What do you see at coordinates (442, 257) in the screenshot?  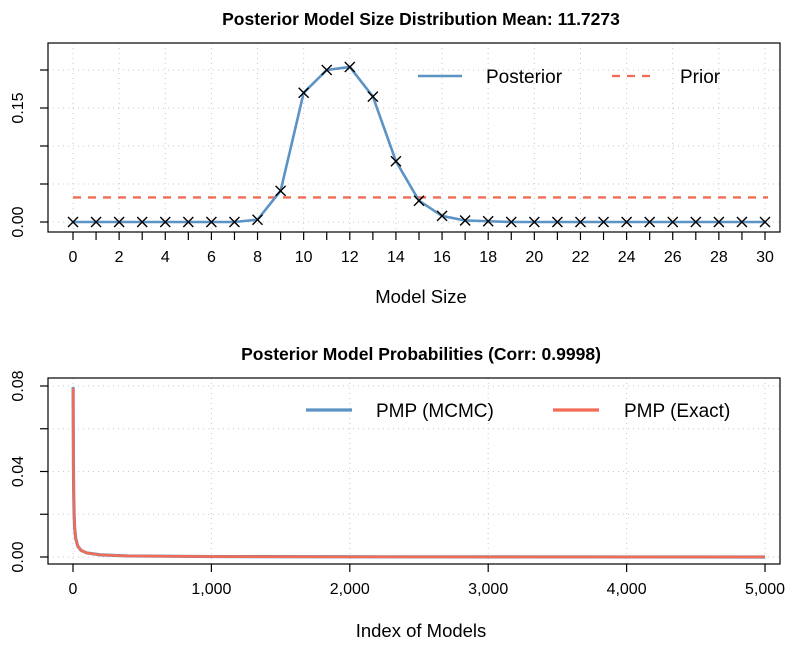 I see `chart1-x-tick-label: 16` at bounding box center [442, 257].